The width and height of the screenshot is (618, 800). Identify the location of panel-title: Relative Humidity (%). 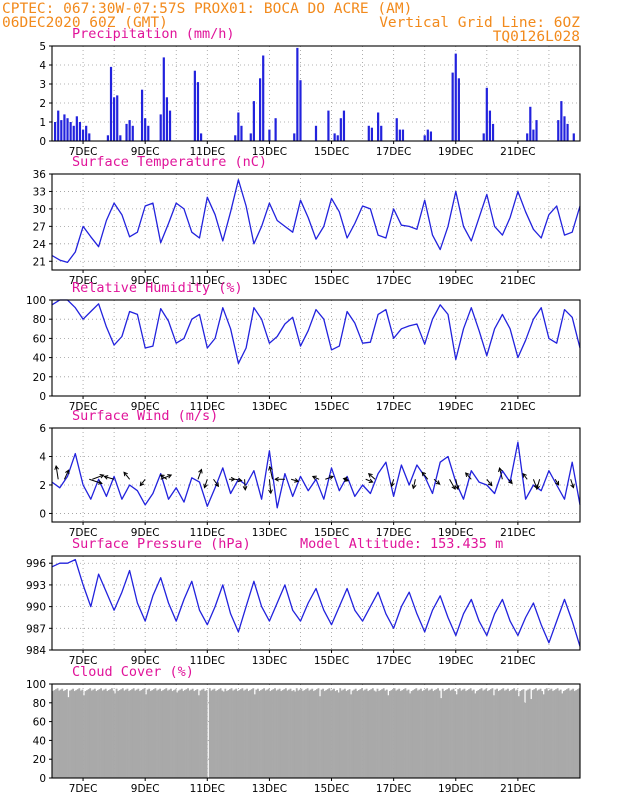
(157, 288).